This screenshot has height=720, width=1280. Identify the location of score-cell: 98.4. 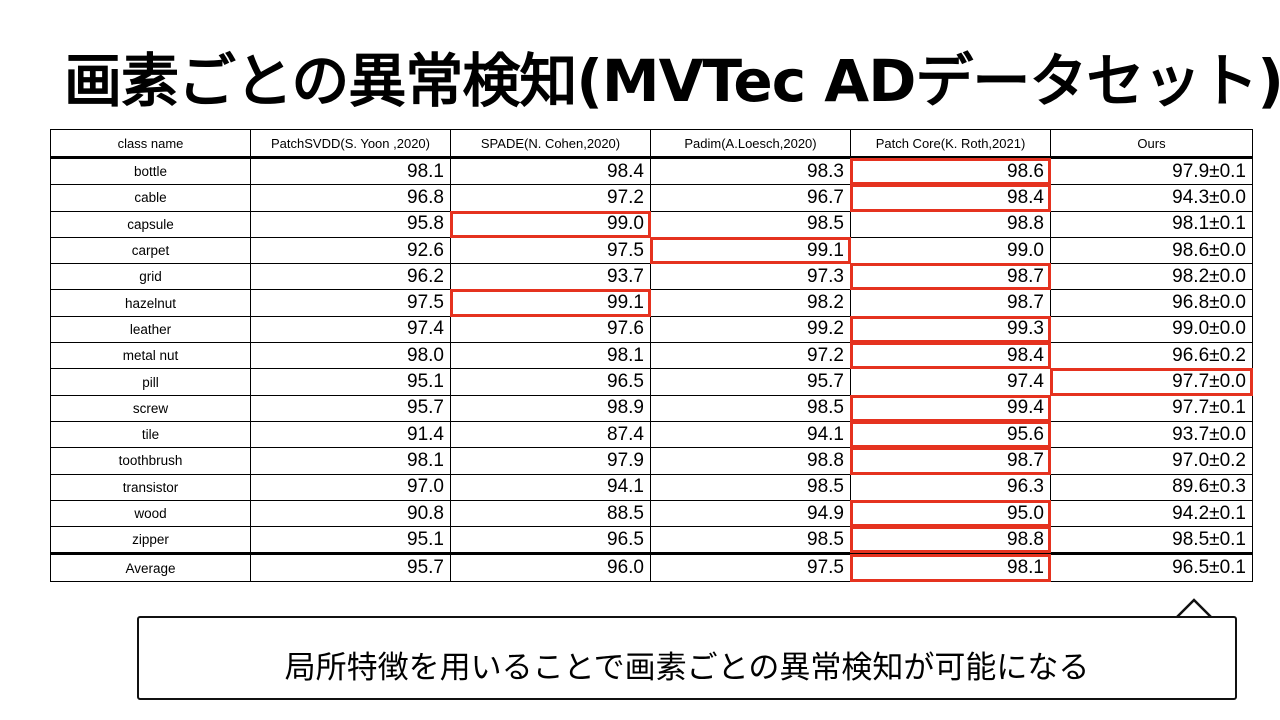
(550, 171).